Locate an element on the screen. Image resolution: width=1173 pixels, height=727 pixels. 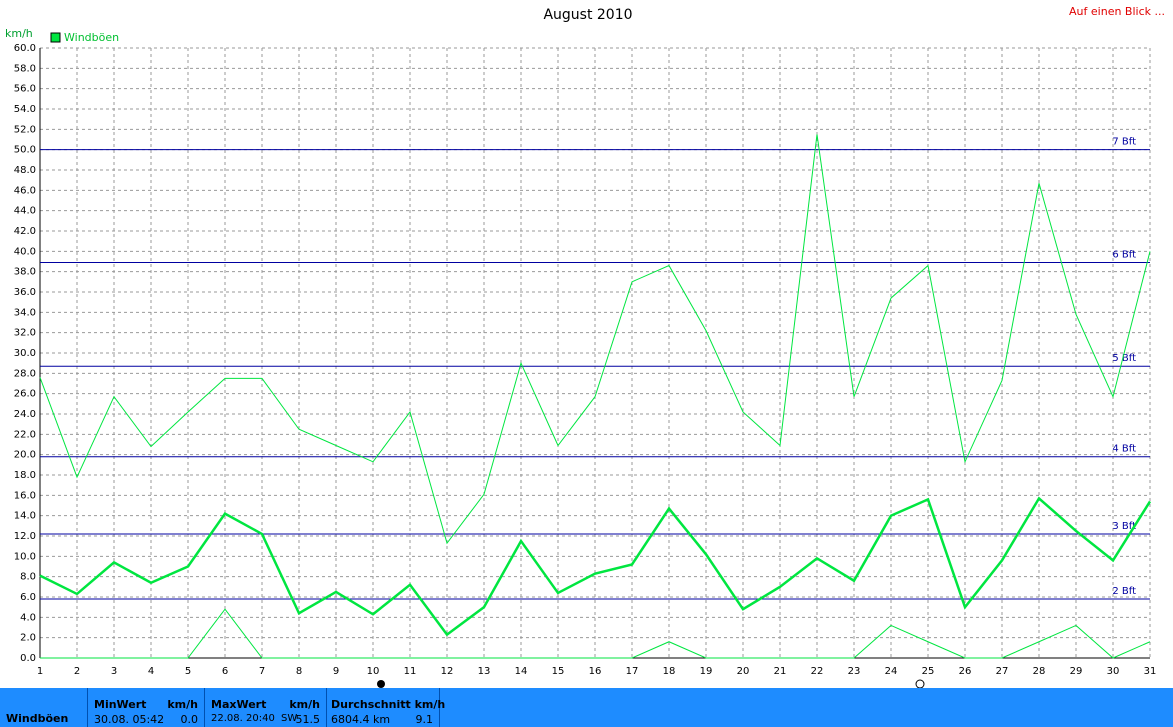
y-tick-label: 46.0 is located at coordinates (25, 190).